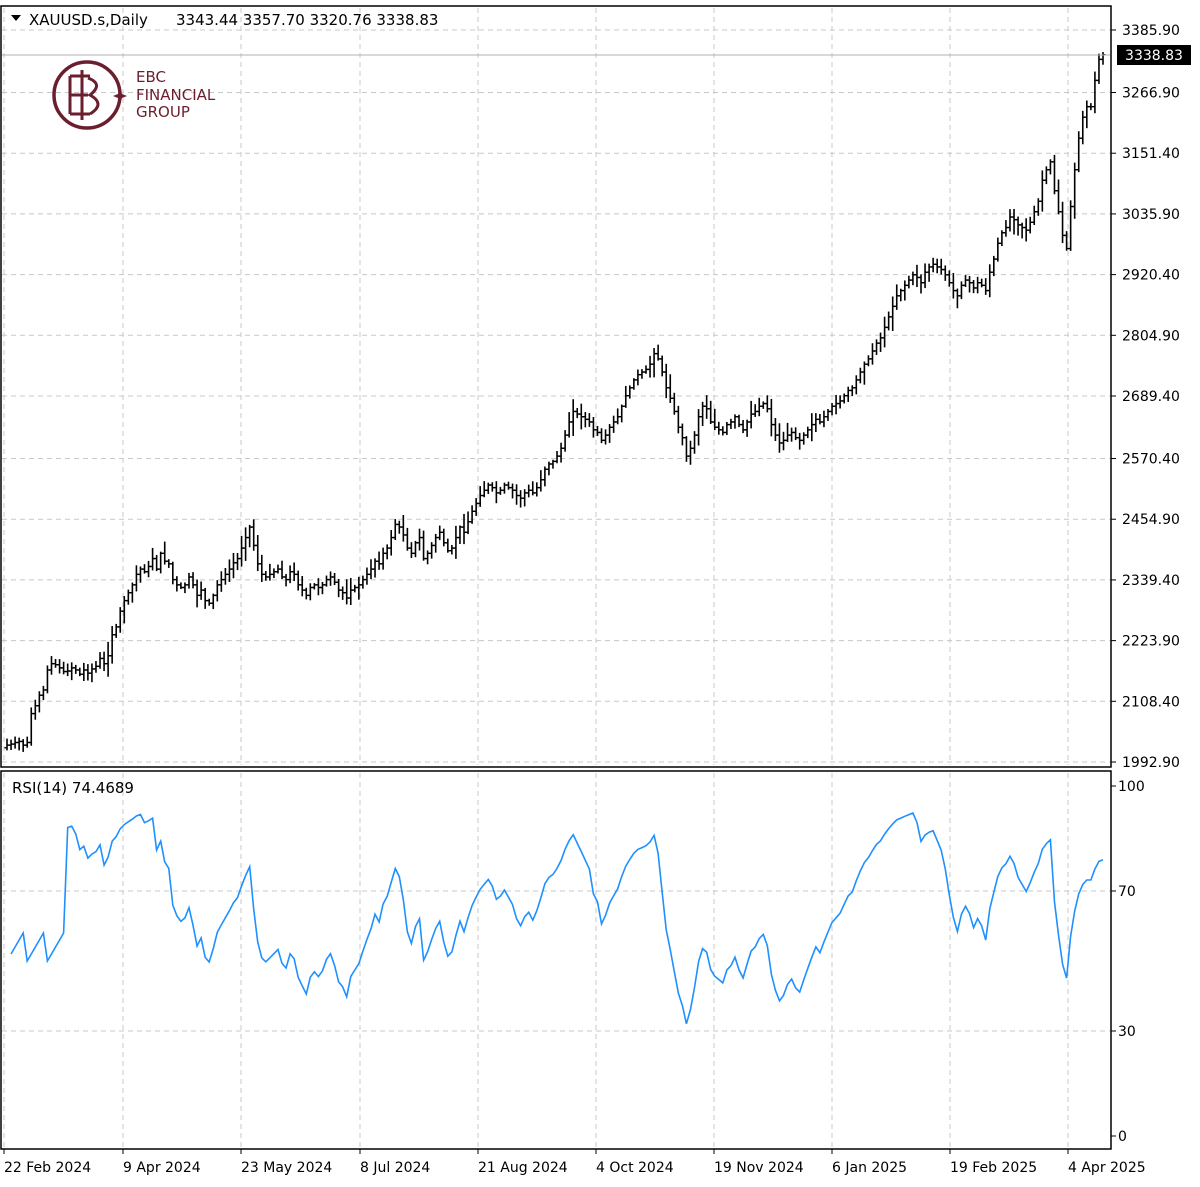 The image size is (1200, 1187). What do you see at coordinates (1122, 1137) in the screenshot?
I see `rsi-tick-label: 0` at bounding box center [1122, 1137].